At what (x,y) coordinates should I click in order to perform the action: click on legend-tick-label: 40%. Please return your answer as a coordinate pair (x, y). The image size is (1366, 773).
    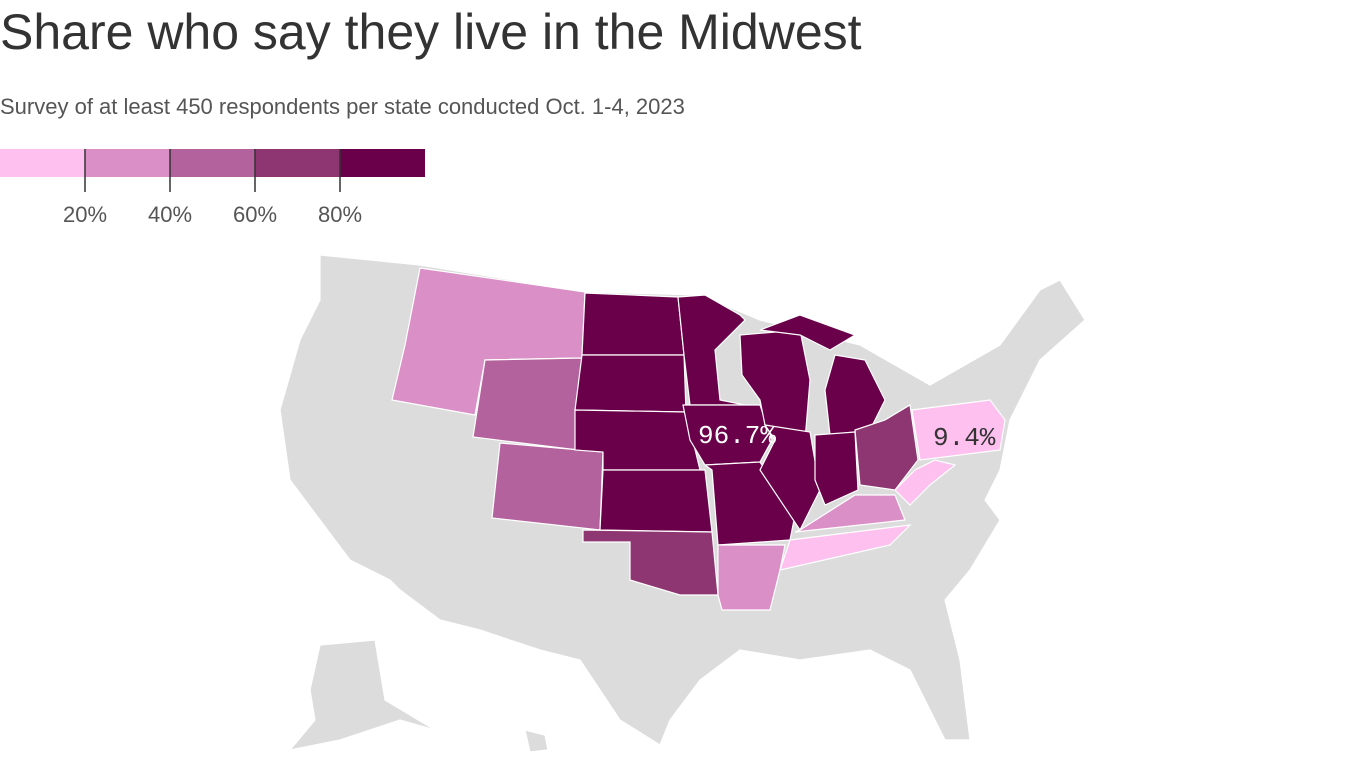
    Looking at the image, I should click on (170, 214).